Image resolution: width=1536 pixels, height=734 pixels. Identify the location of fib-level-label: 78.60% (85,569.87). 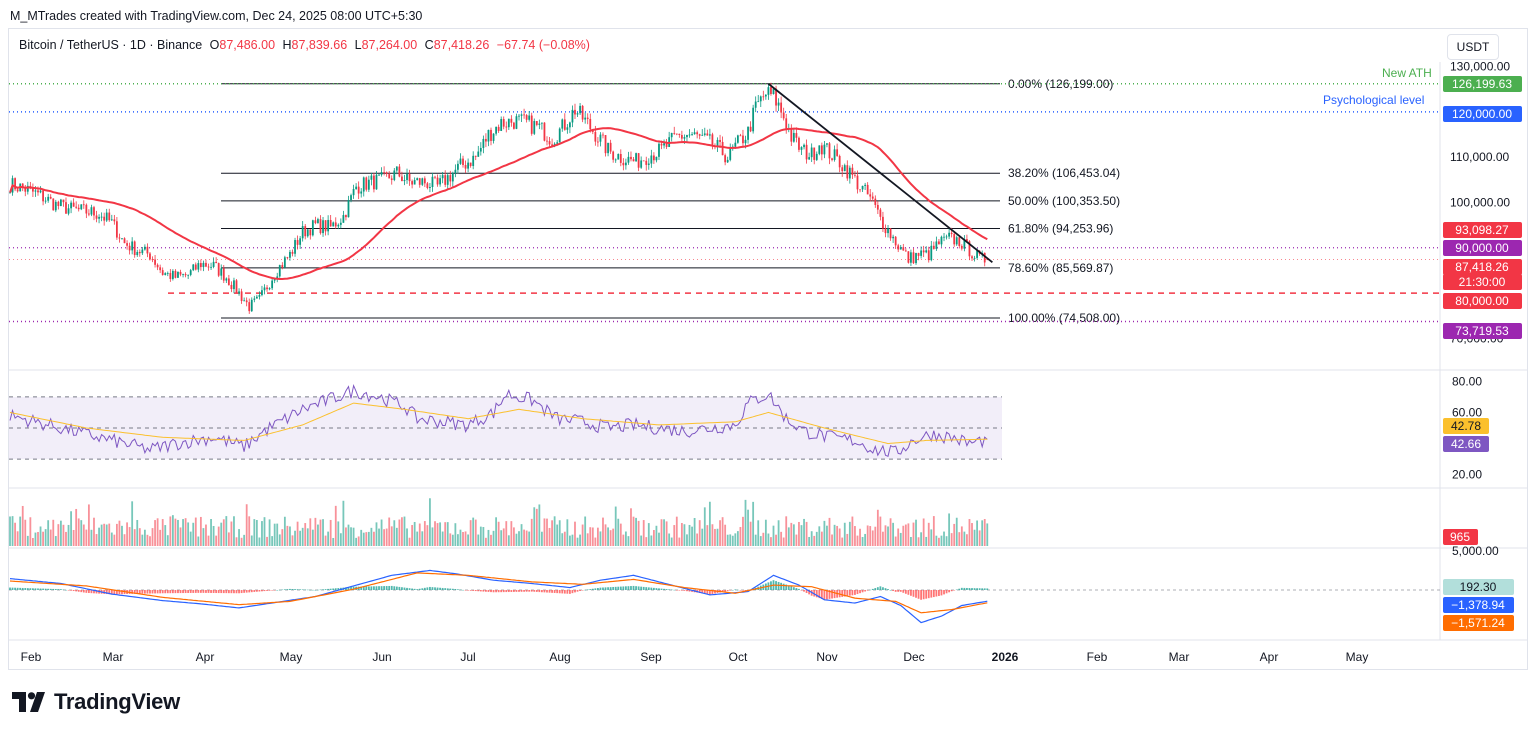
(1060, 268).